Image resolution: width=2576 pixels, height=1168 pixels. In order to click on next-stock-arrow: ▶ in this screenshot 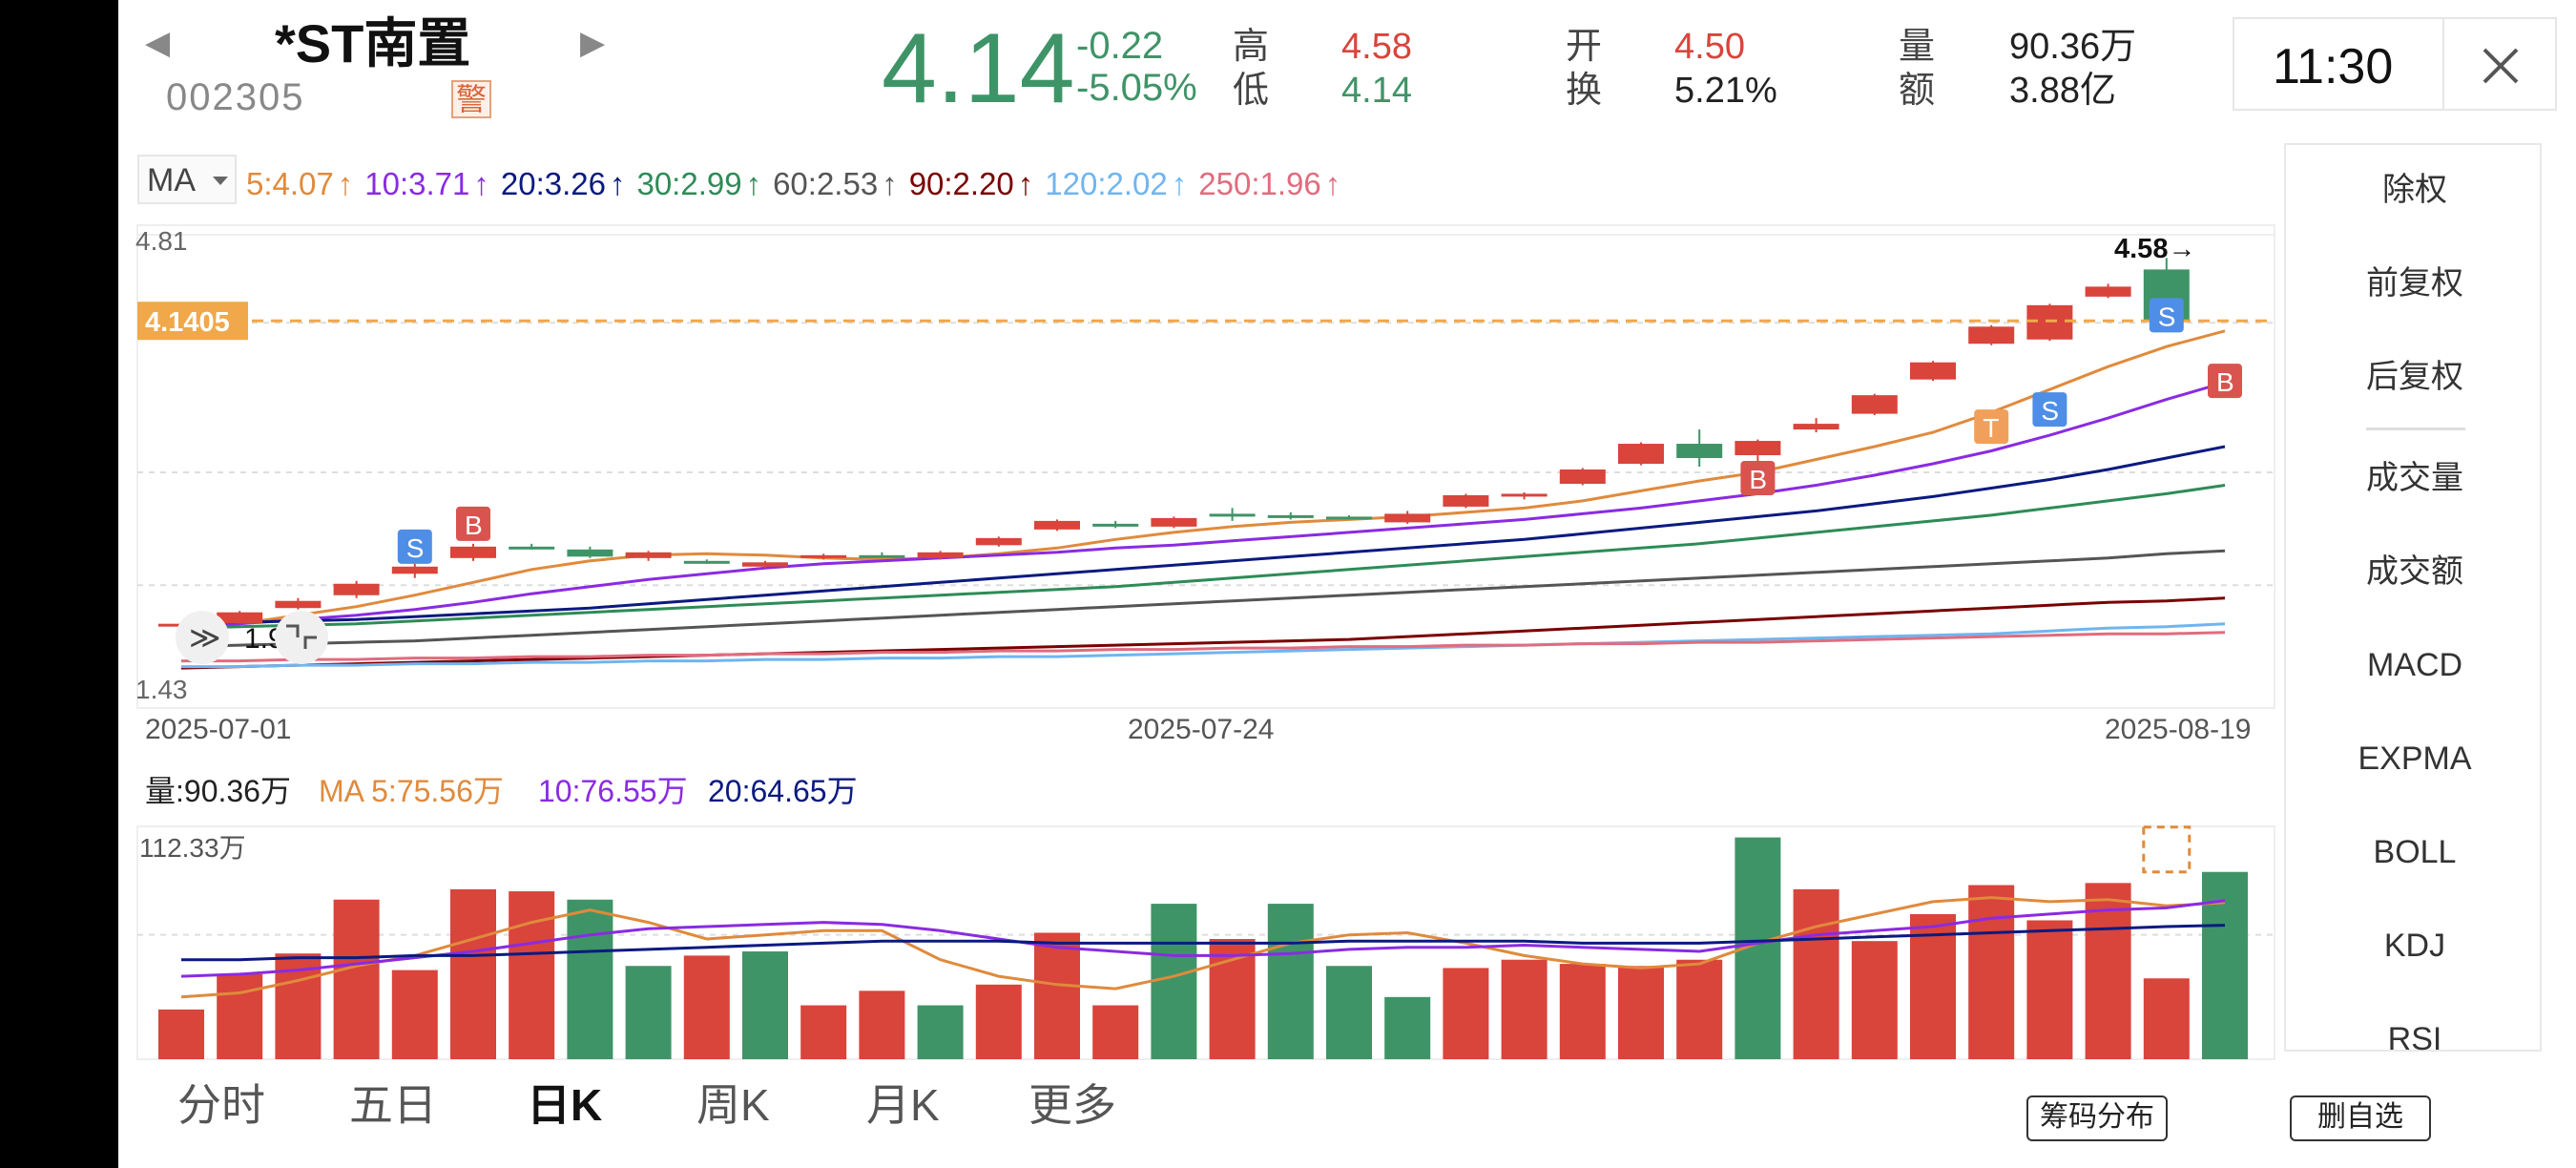, I will do `click(593, 43)`.